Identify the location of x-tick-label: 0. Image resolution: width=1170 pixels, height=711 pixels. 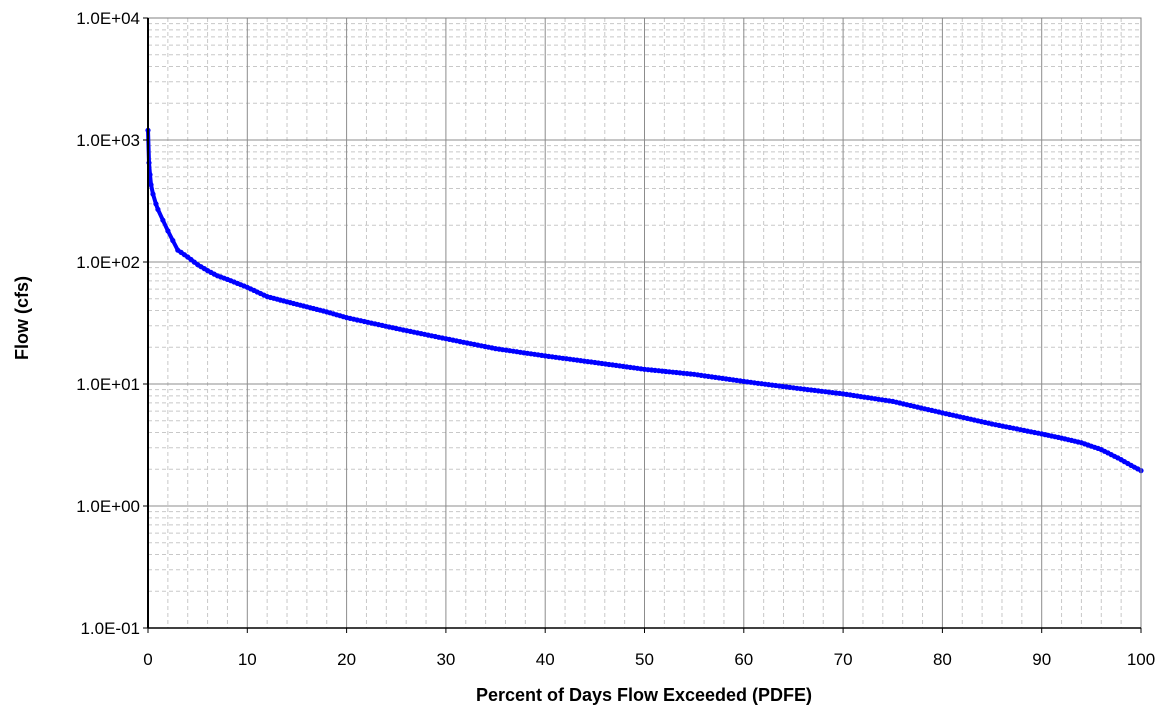
(147, 659).